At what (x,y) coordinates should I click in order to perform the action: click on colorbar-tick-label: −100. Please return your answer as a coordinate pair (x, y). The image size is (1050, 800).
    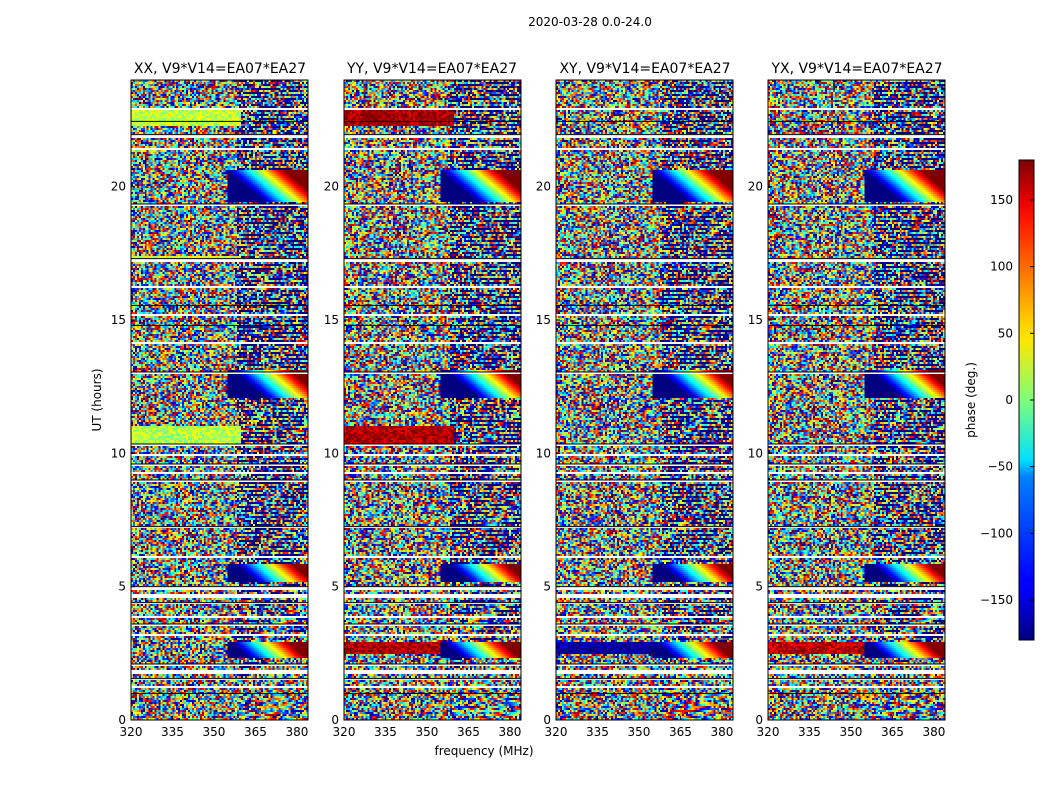
    Looking at the image, I should click on (996, 533).